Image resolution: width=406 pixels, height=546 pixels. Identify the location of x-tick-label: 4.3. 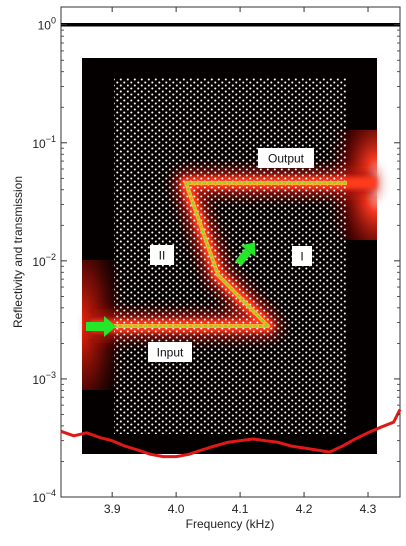
(368, 509).